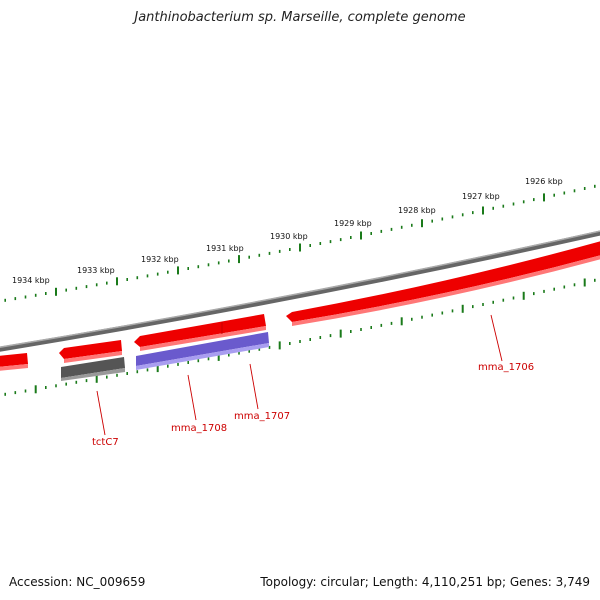 The image size is (600, 600). Describe the element at coordinates (101, 413) in the screenshot. I see `tctC7-leader-line` at that location.